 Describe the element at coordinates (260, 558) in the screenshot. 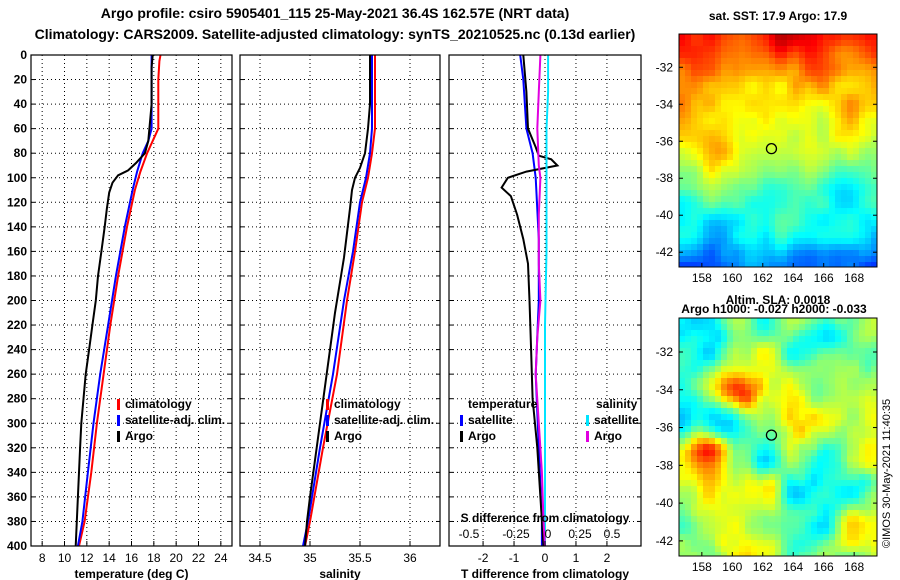

I see `salinity-xtick-label: 34.5` at that location.